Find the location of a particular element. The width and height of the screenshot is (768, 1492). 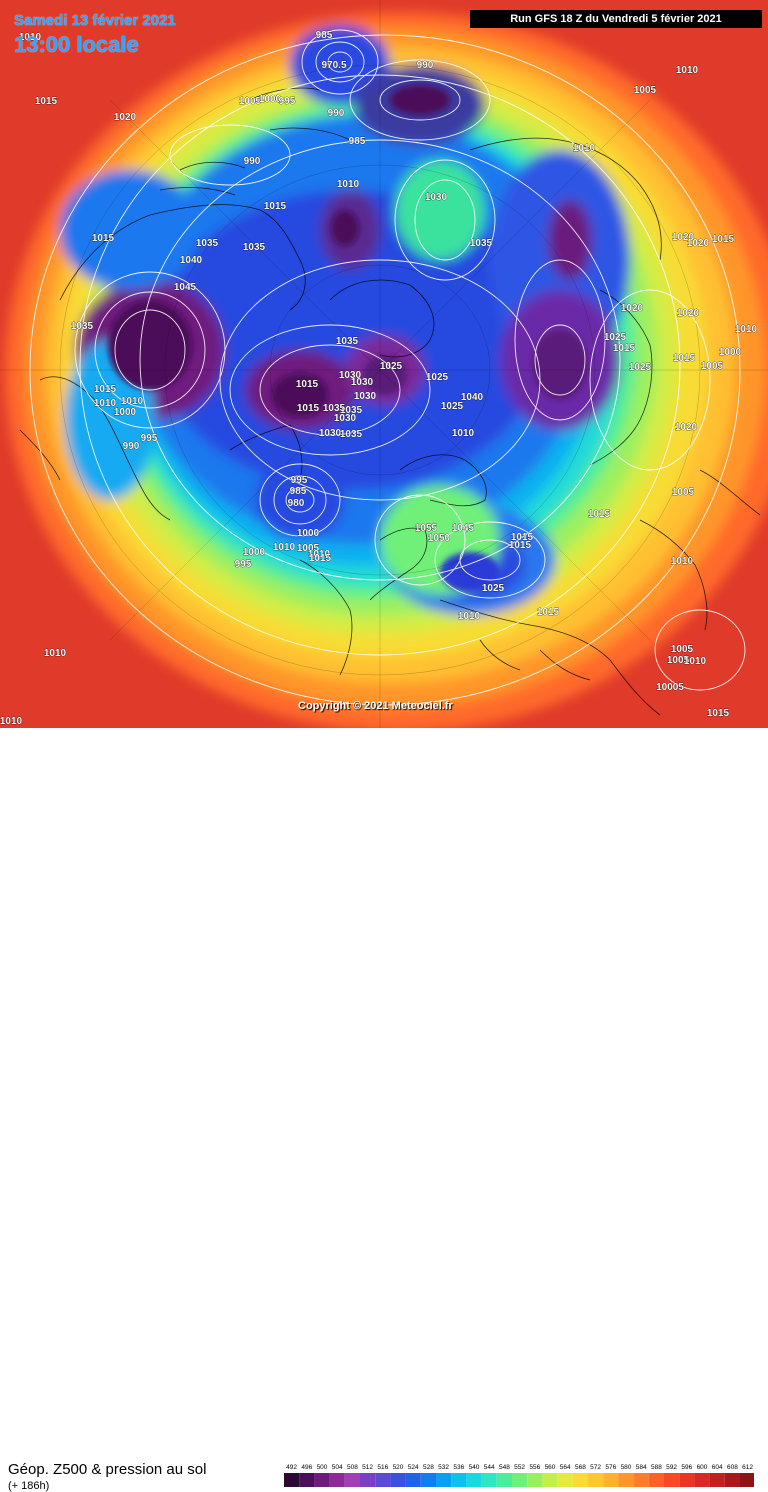

forecast-lead-time: (+ 186h) is located at coordinates (29, 1486).